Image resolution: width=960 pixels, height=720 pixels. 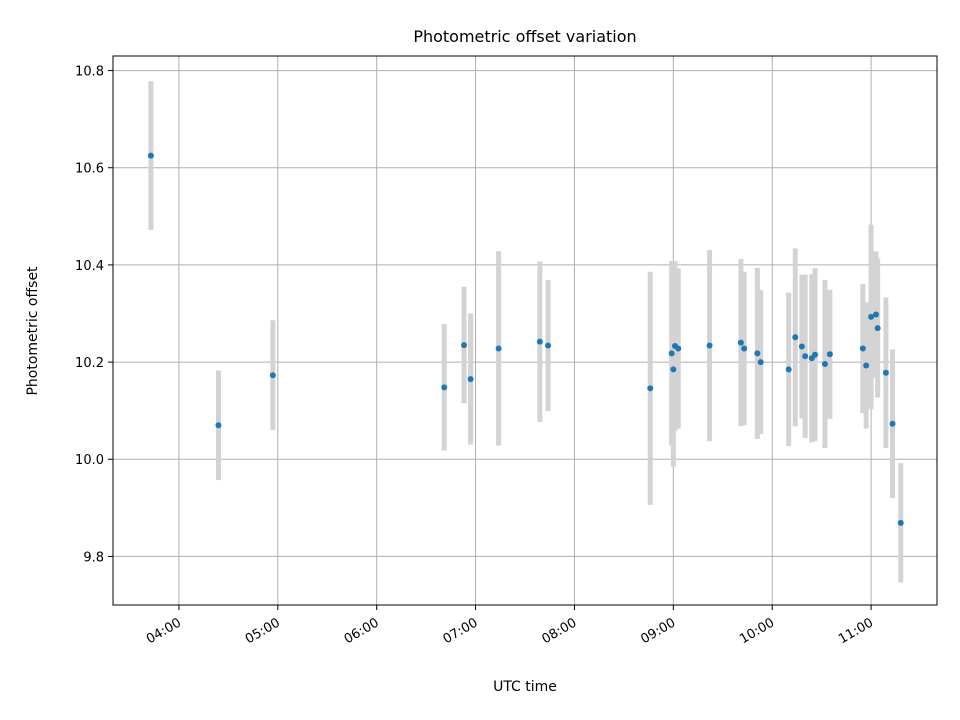 What do you see at coordinates (525, 687) in the screenshot?
I see `x-axis-label: UTC time` at bounding box center [525, 687].